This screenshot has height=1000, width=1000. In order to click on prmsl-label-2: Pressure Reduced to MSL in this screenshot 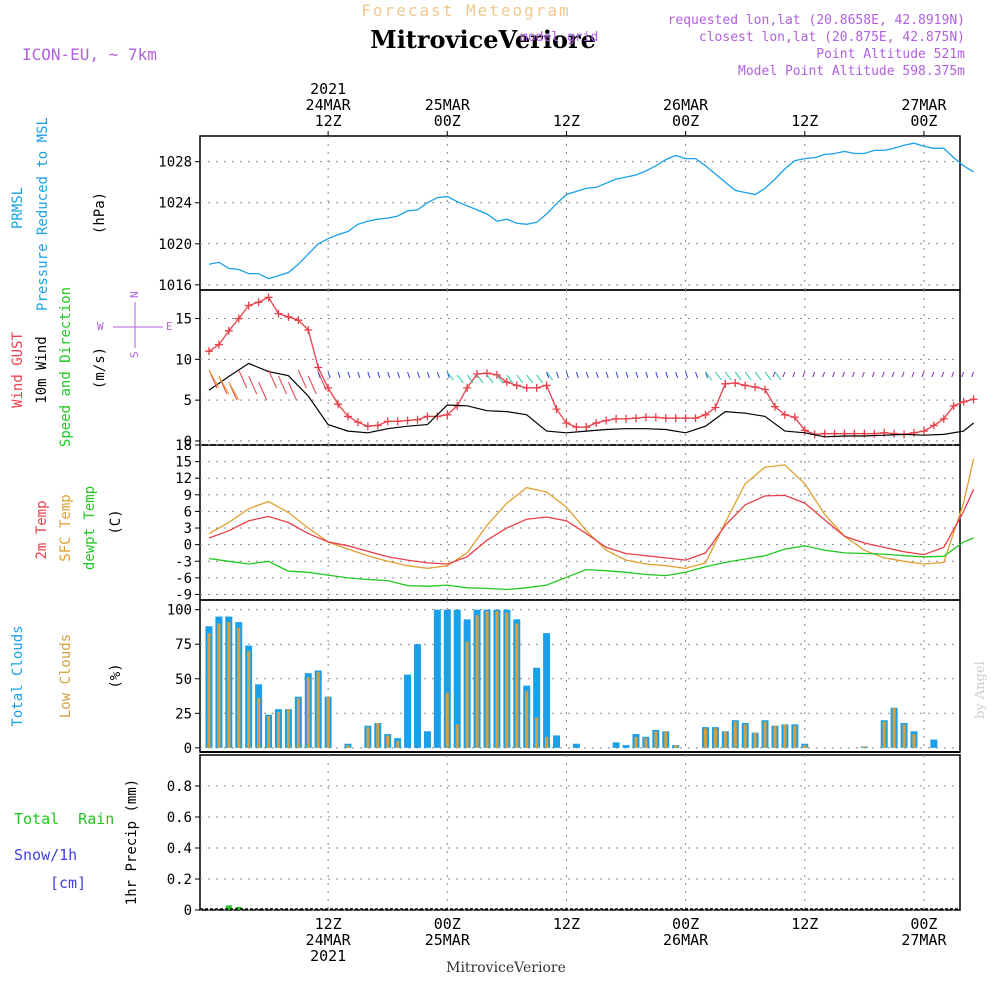, I will do `click(43, 214)`.